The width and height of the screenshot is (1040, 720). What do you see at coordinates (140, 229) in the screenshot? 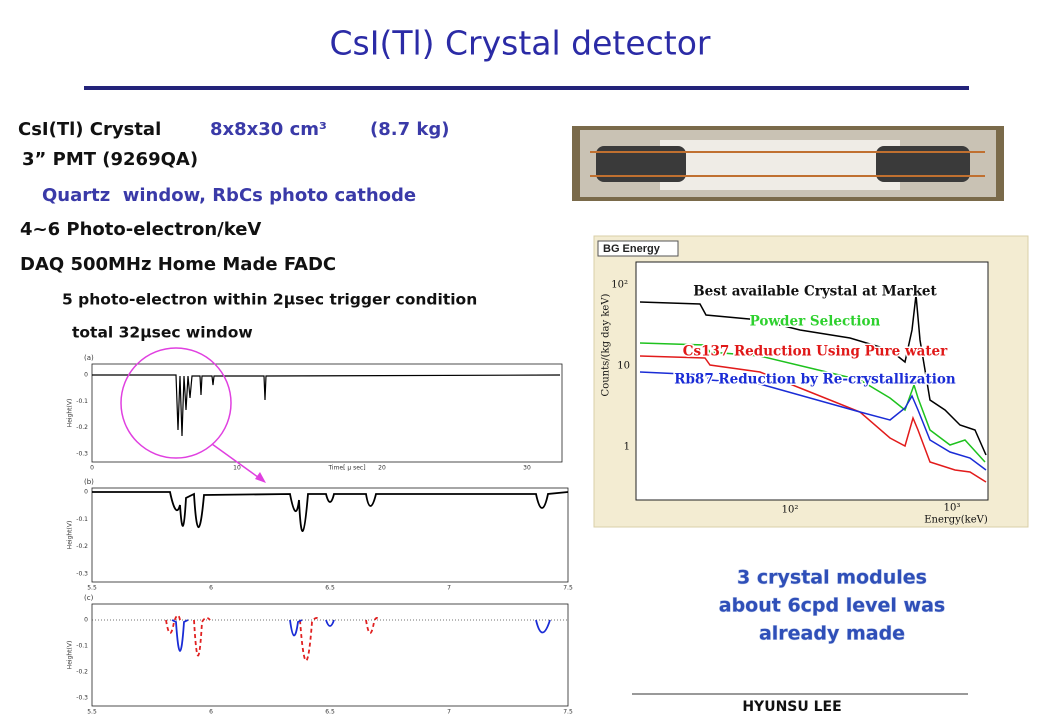
I see `spec-text: 4~6 Photo-electron/keV` at bounding box center [140, 229].